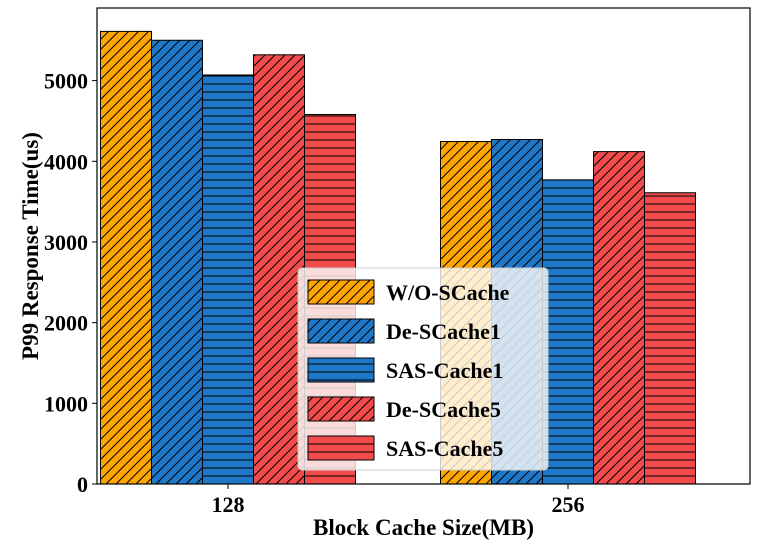 Image resolution: width=761 pixels, height=545 pixels. What do you see at coordinates (341, 370) in the screenshot?
I see `legend-swatch-sas-cache1` at bounding box center [341, 370].